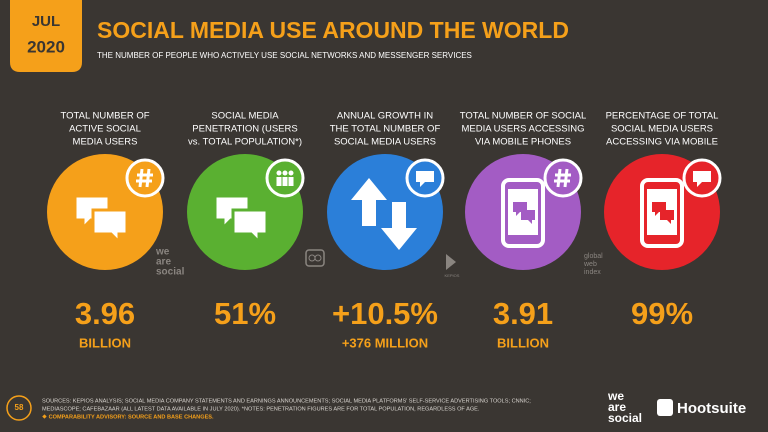 This screenshot has height=432, width=768. I want to click on brand-hootsuite: Hootsuite, so click(711, 408).